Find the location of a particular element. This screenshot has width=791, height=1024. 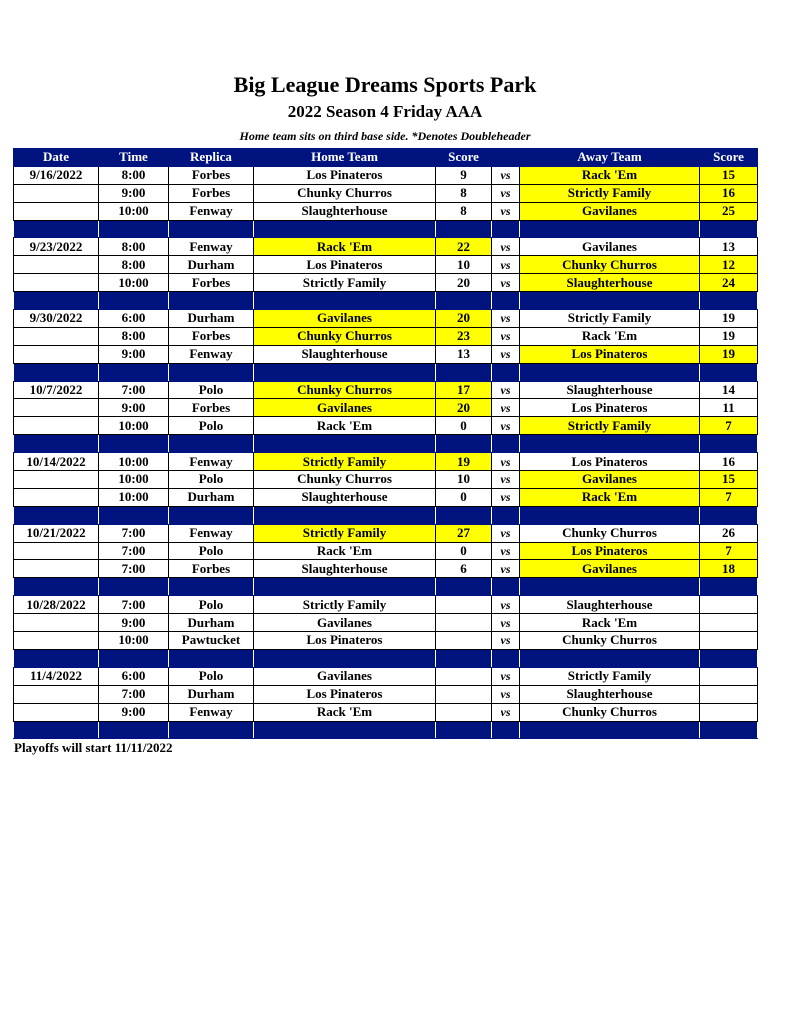

time-cell: 8:00 is located at coordinates (133, 265).